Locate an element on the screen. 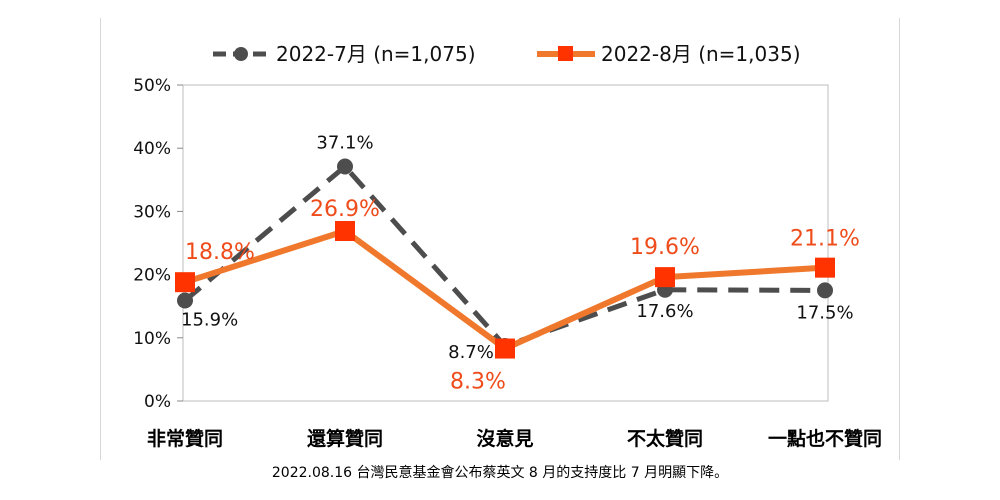 The image size is (1000, 500). legend-label-jul: 2022-7月 (n=1,075) is located at coordinates (376, 54).